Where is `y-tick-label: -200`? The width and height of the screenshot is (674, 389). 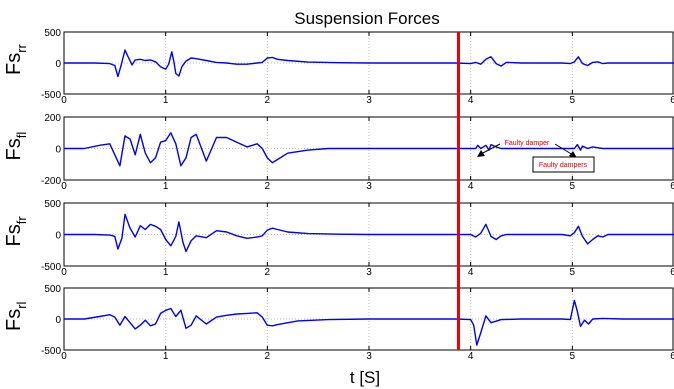
y-tick-label: -200 is located at coordinates (51, 181).